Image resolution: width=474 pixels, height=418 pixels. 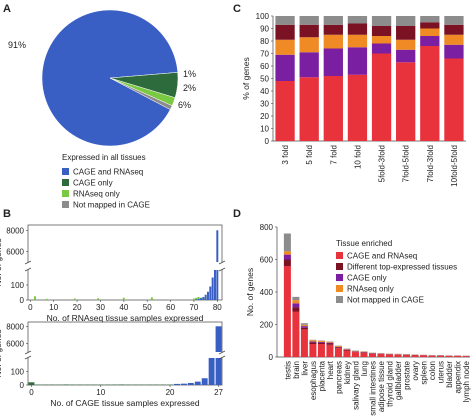 What do you see at coordinates (125, 318) in the screenshot?
I see `x-axis-label: No. of RNAseq tissue samples expressed` at bounding box center [125, 318].